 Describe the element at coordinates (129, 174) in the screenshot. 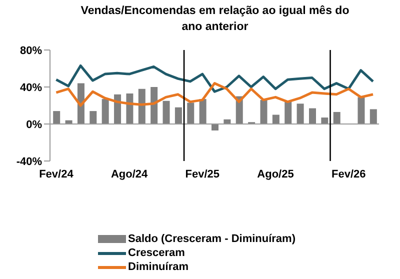

I see `x-tick-label: Ago/24` at that location.